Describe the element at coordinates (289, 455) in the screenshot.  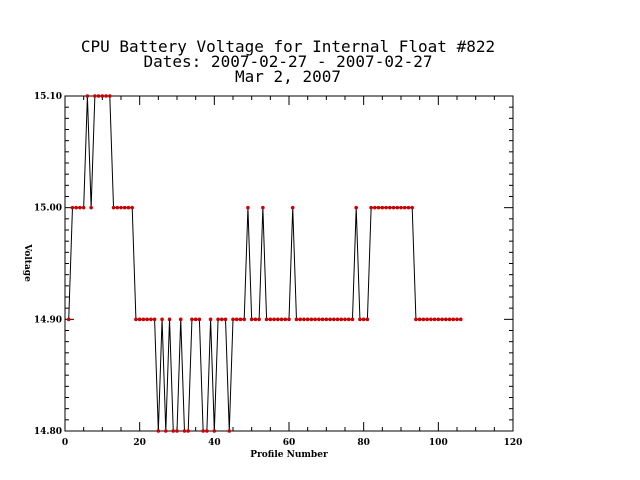
I see `x-axis-label: Profile Number` at that location.